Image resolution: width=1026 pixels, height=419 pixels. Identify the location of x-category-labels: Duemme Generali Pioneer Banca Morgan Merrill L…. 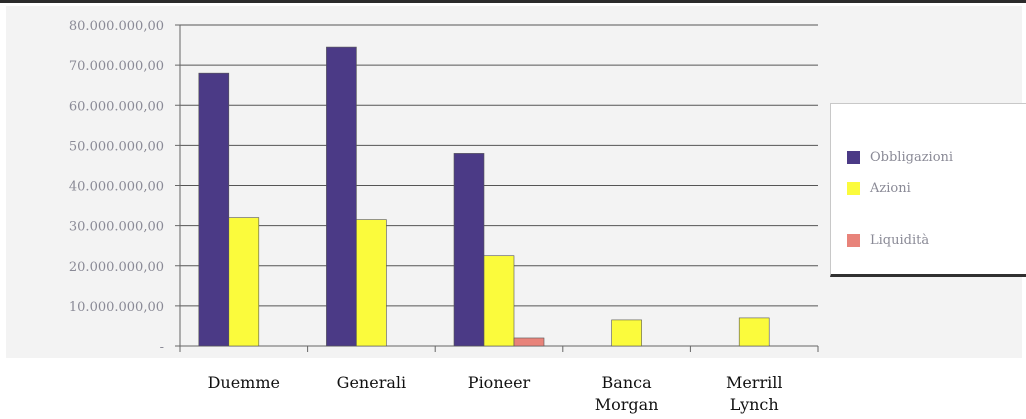
(495, 393).